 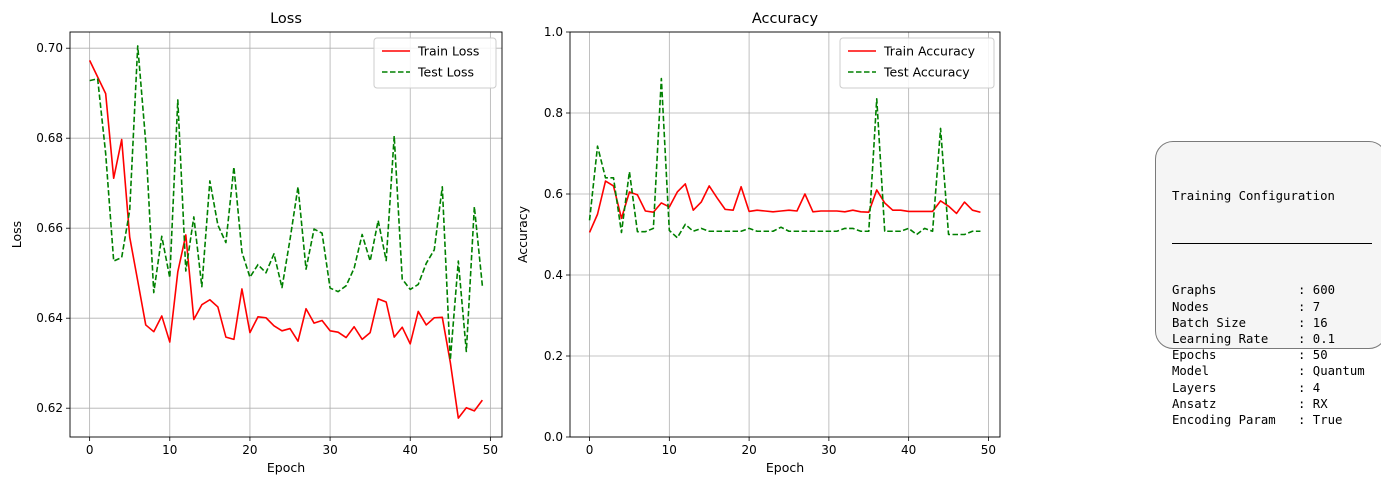 What do you see at coordinates (1276, 290) in the screenshot?
I see `config-row: Graphs : 600` at bounding box center [1276, 290].